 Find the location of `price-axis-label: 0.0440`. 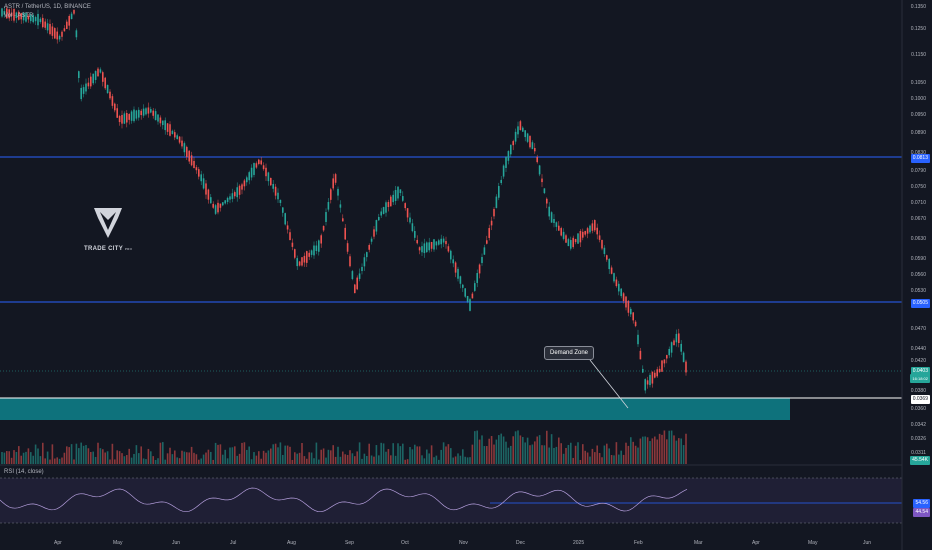

price-axis-label: 0.0440 is located at coordinates (918, 349).